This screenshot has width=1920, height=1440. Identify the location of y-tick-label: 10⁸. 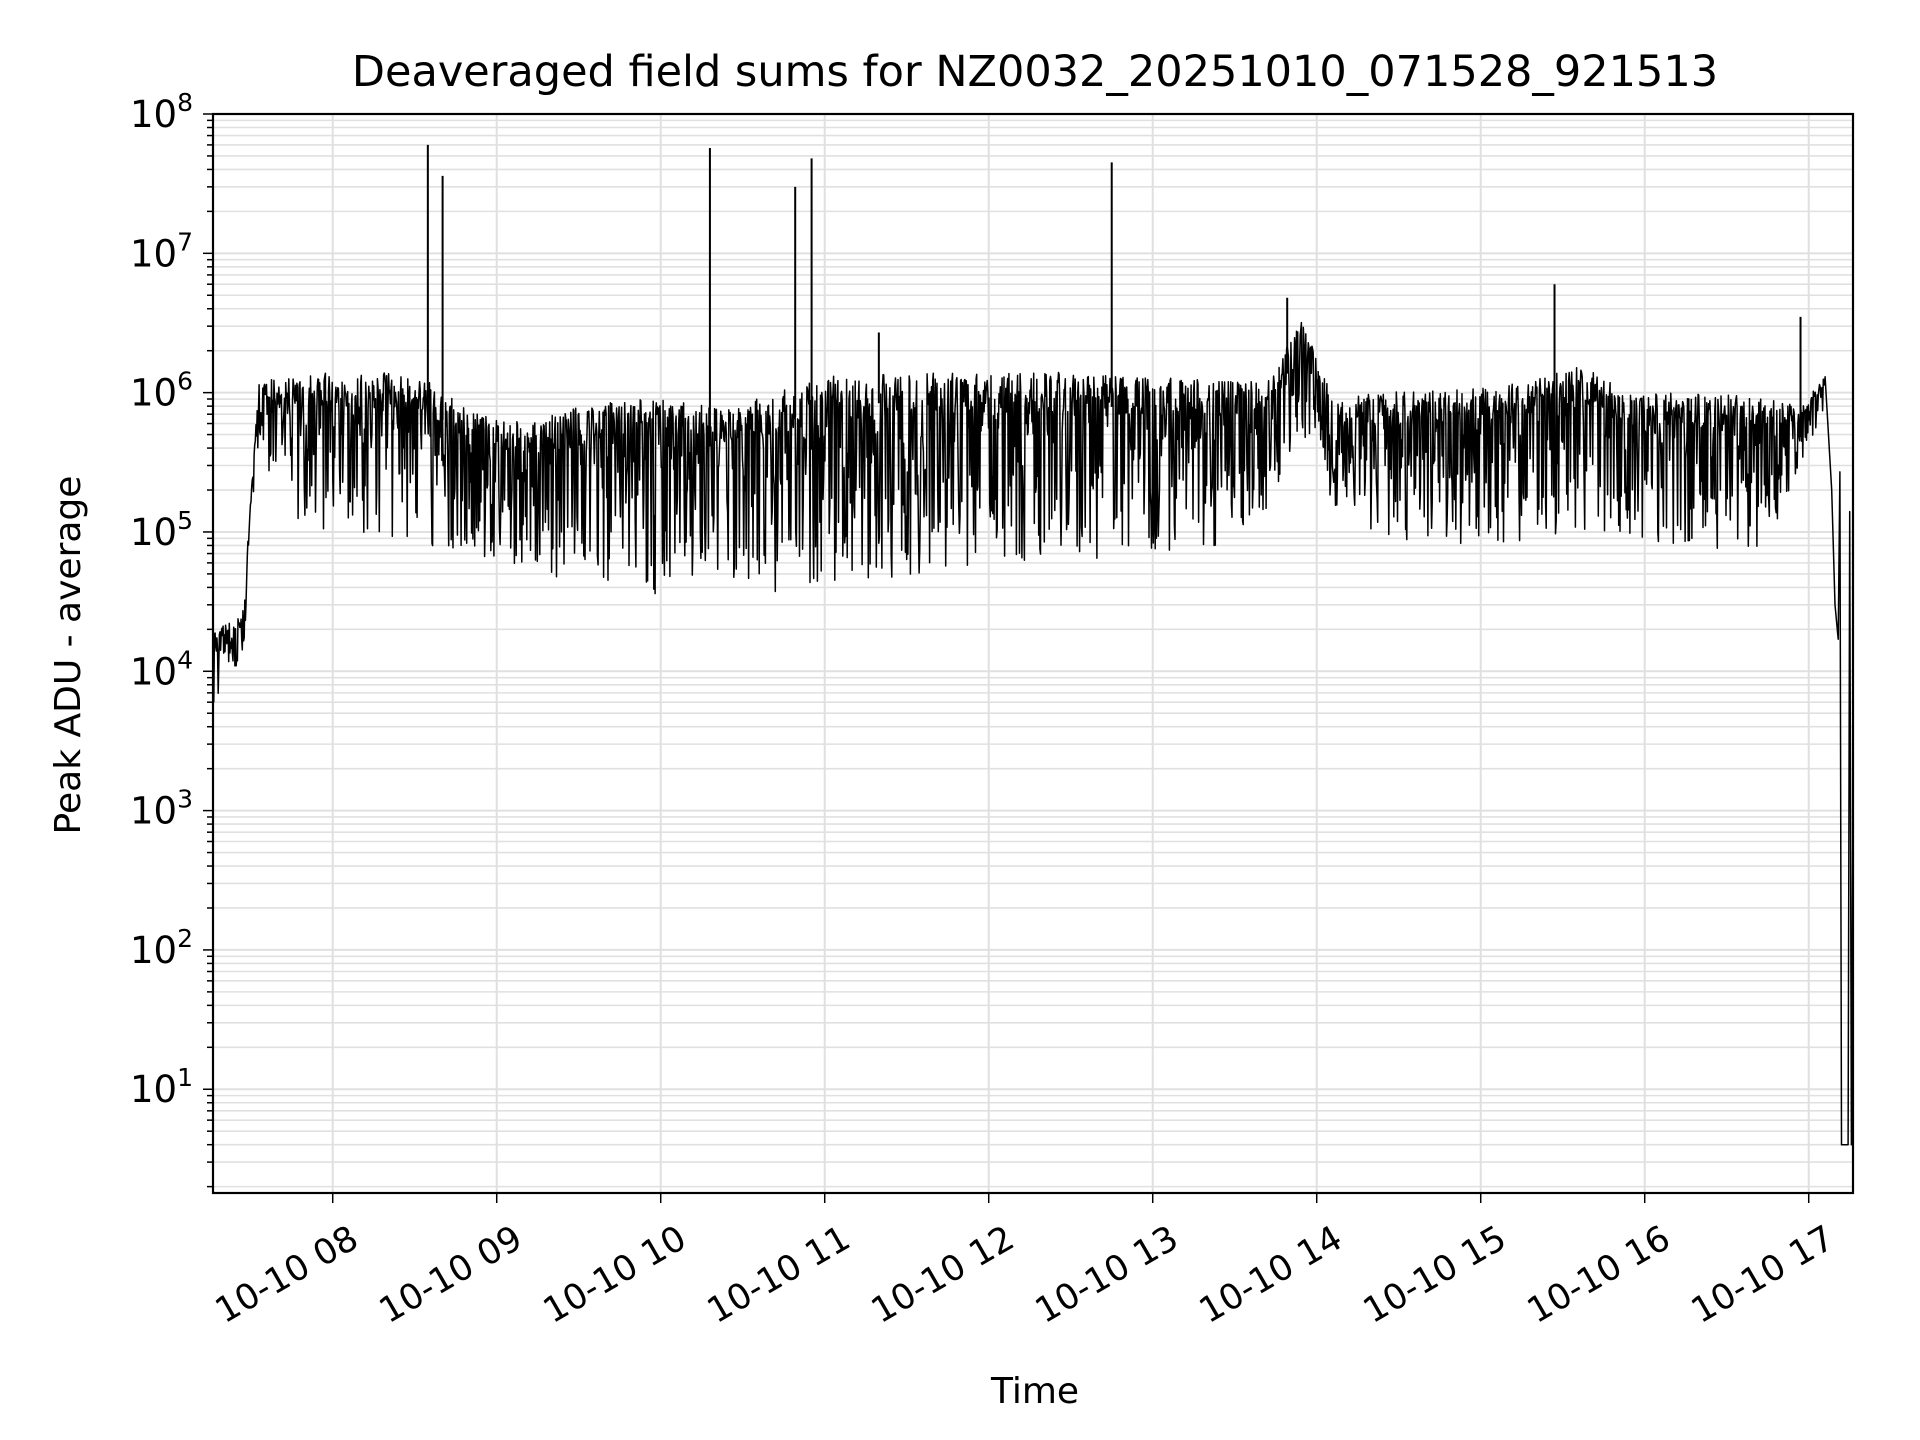
(161, 112).